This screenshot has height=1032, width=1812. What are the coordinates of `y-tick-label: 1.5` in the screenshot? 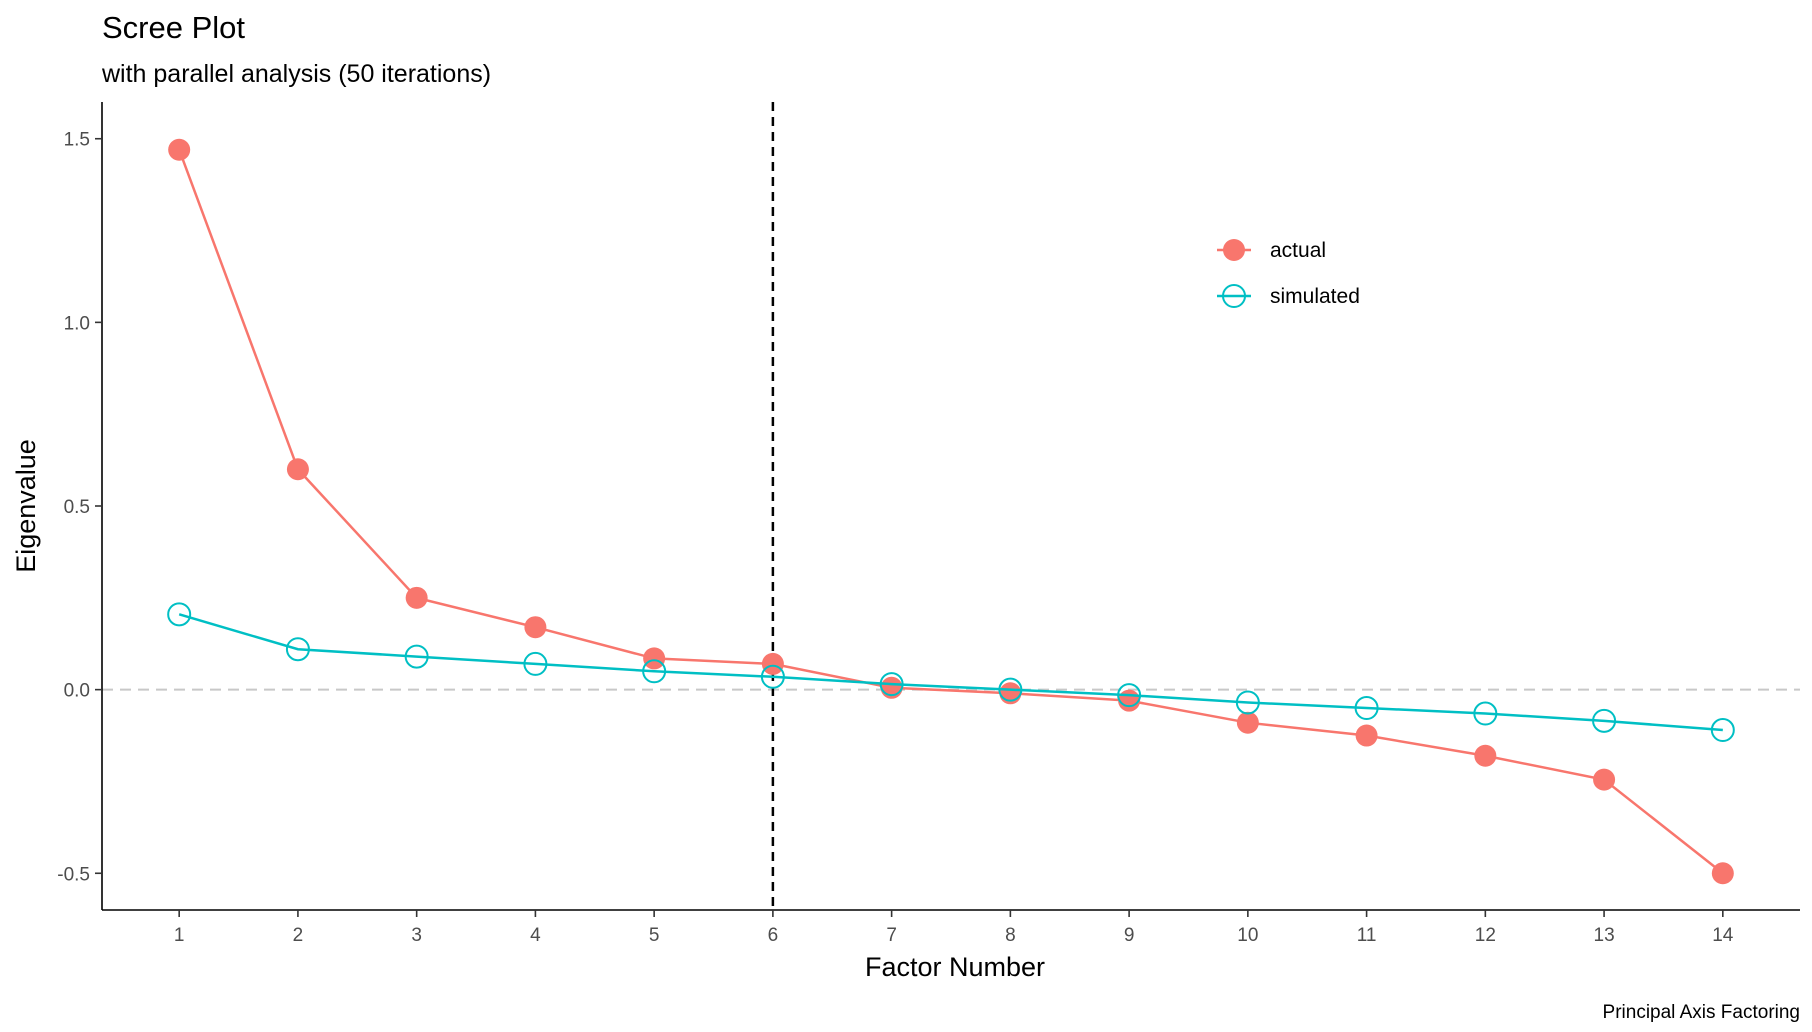 It's located at (77, 140).